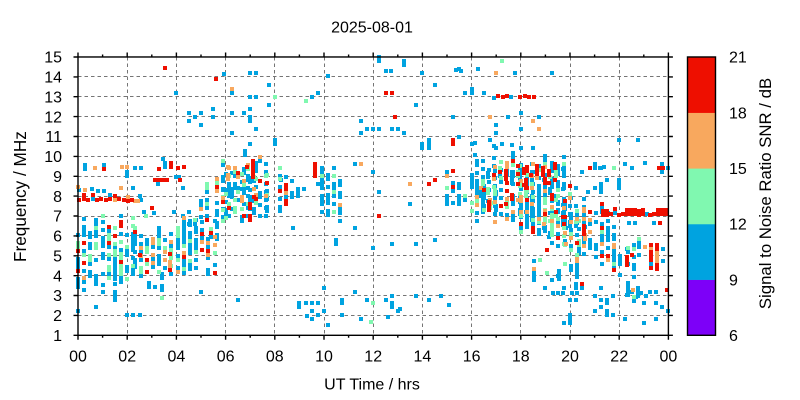 The height and width of the screenshot is (400, 800). What do you see at coordinates (57, 217) in the screenshot?
I see `svg-text: 7` at bounding box center [57, 217].